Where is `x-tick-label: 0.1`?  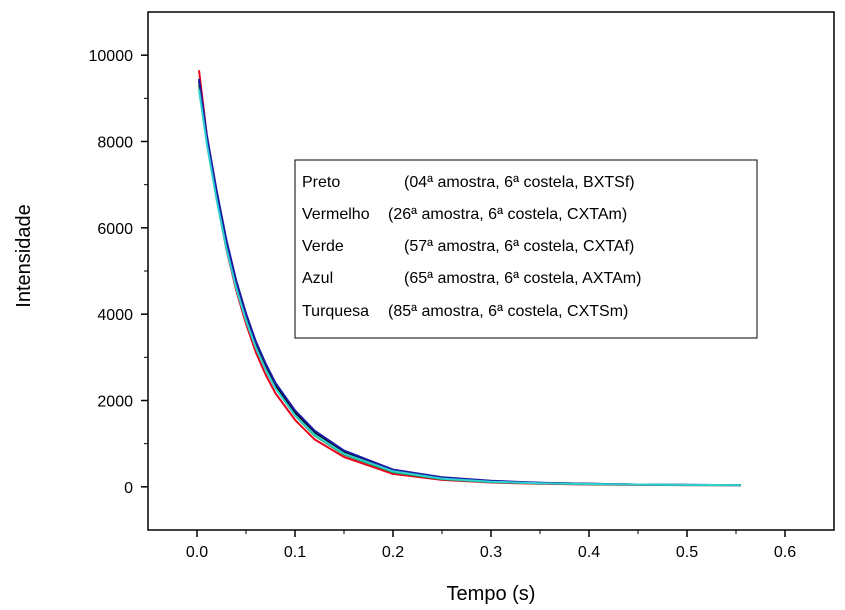 x-tick-label: 0.1 is located at coordinates (295, 552).